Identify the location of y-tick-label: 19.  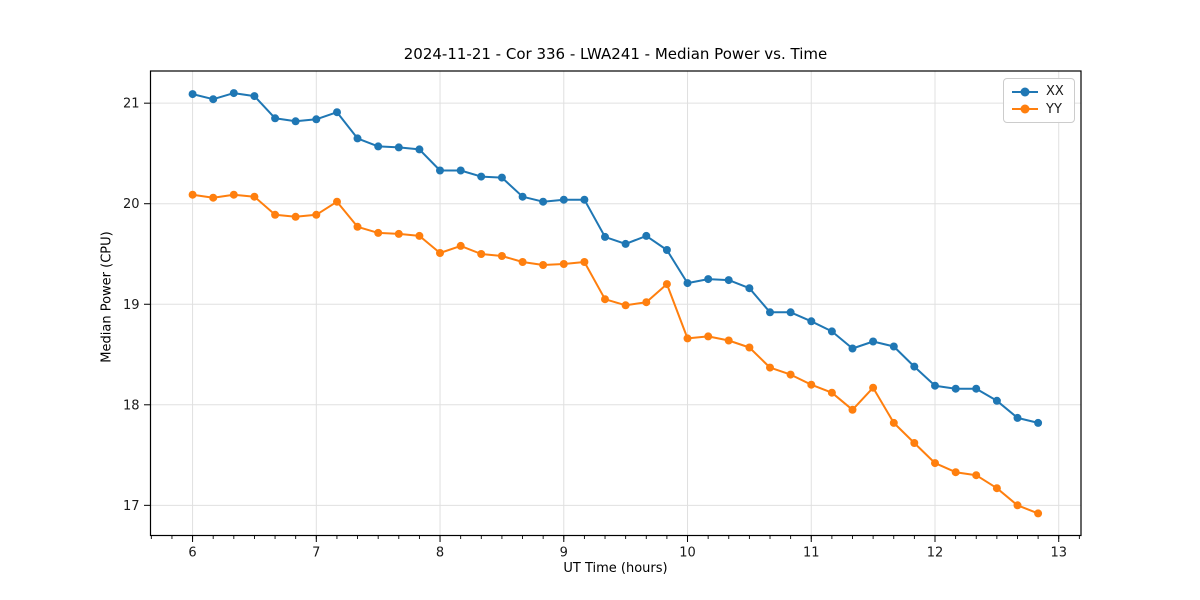
(131, 305).